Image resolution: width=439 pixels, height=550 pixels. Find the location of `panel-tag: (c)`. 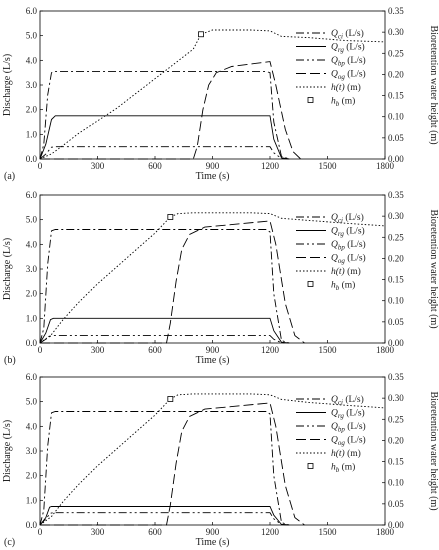

panel-tag: (c) is located at coordinates (9, 542).